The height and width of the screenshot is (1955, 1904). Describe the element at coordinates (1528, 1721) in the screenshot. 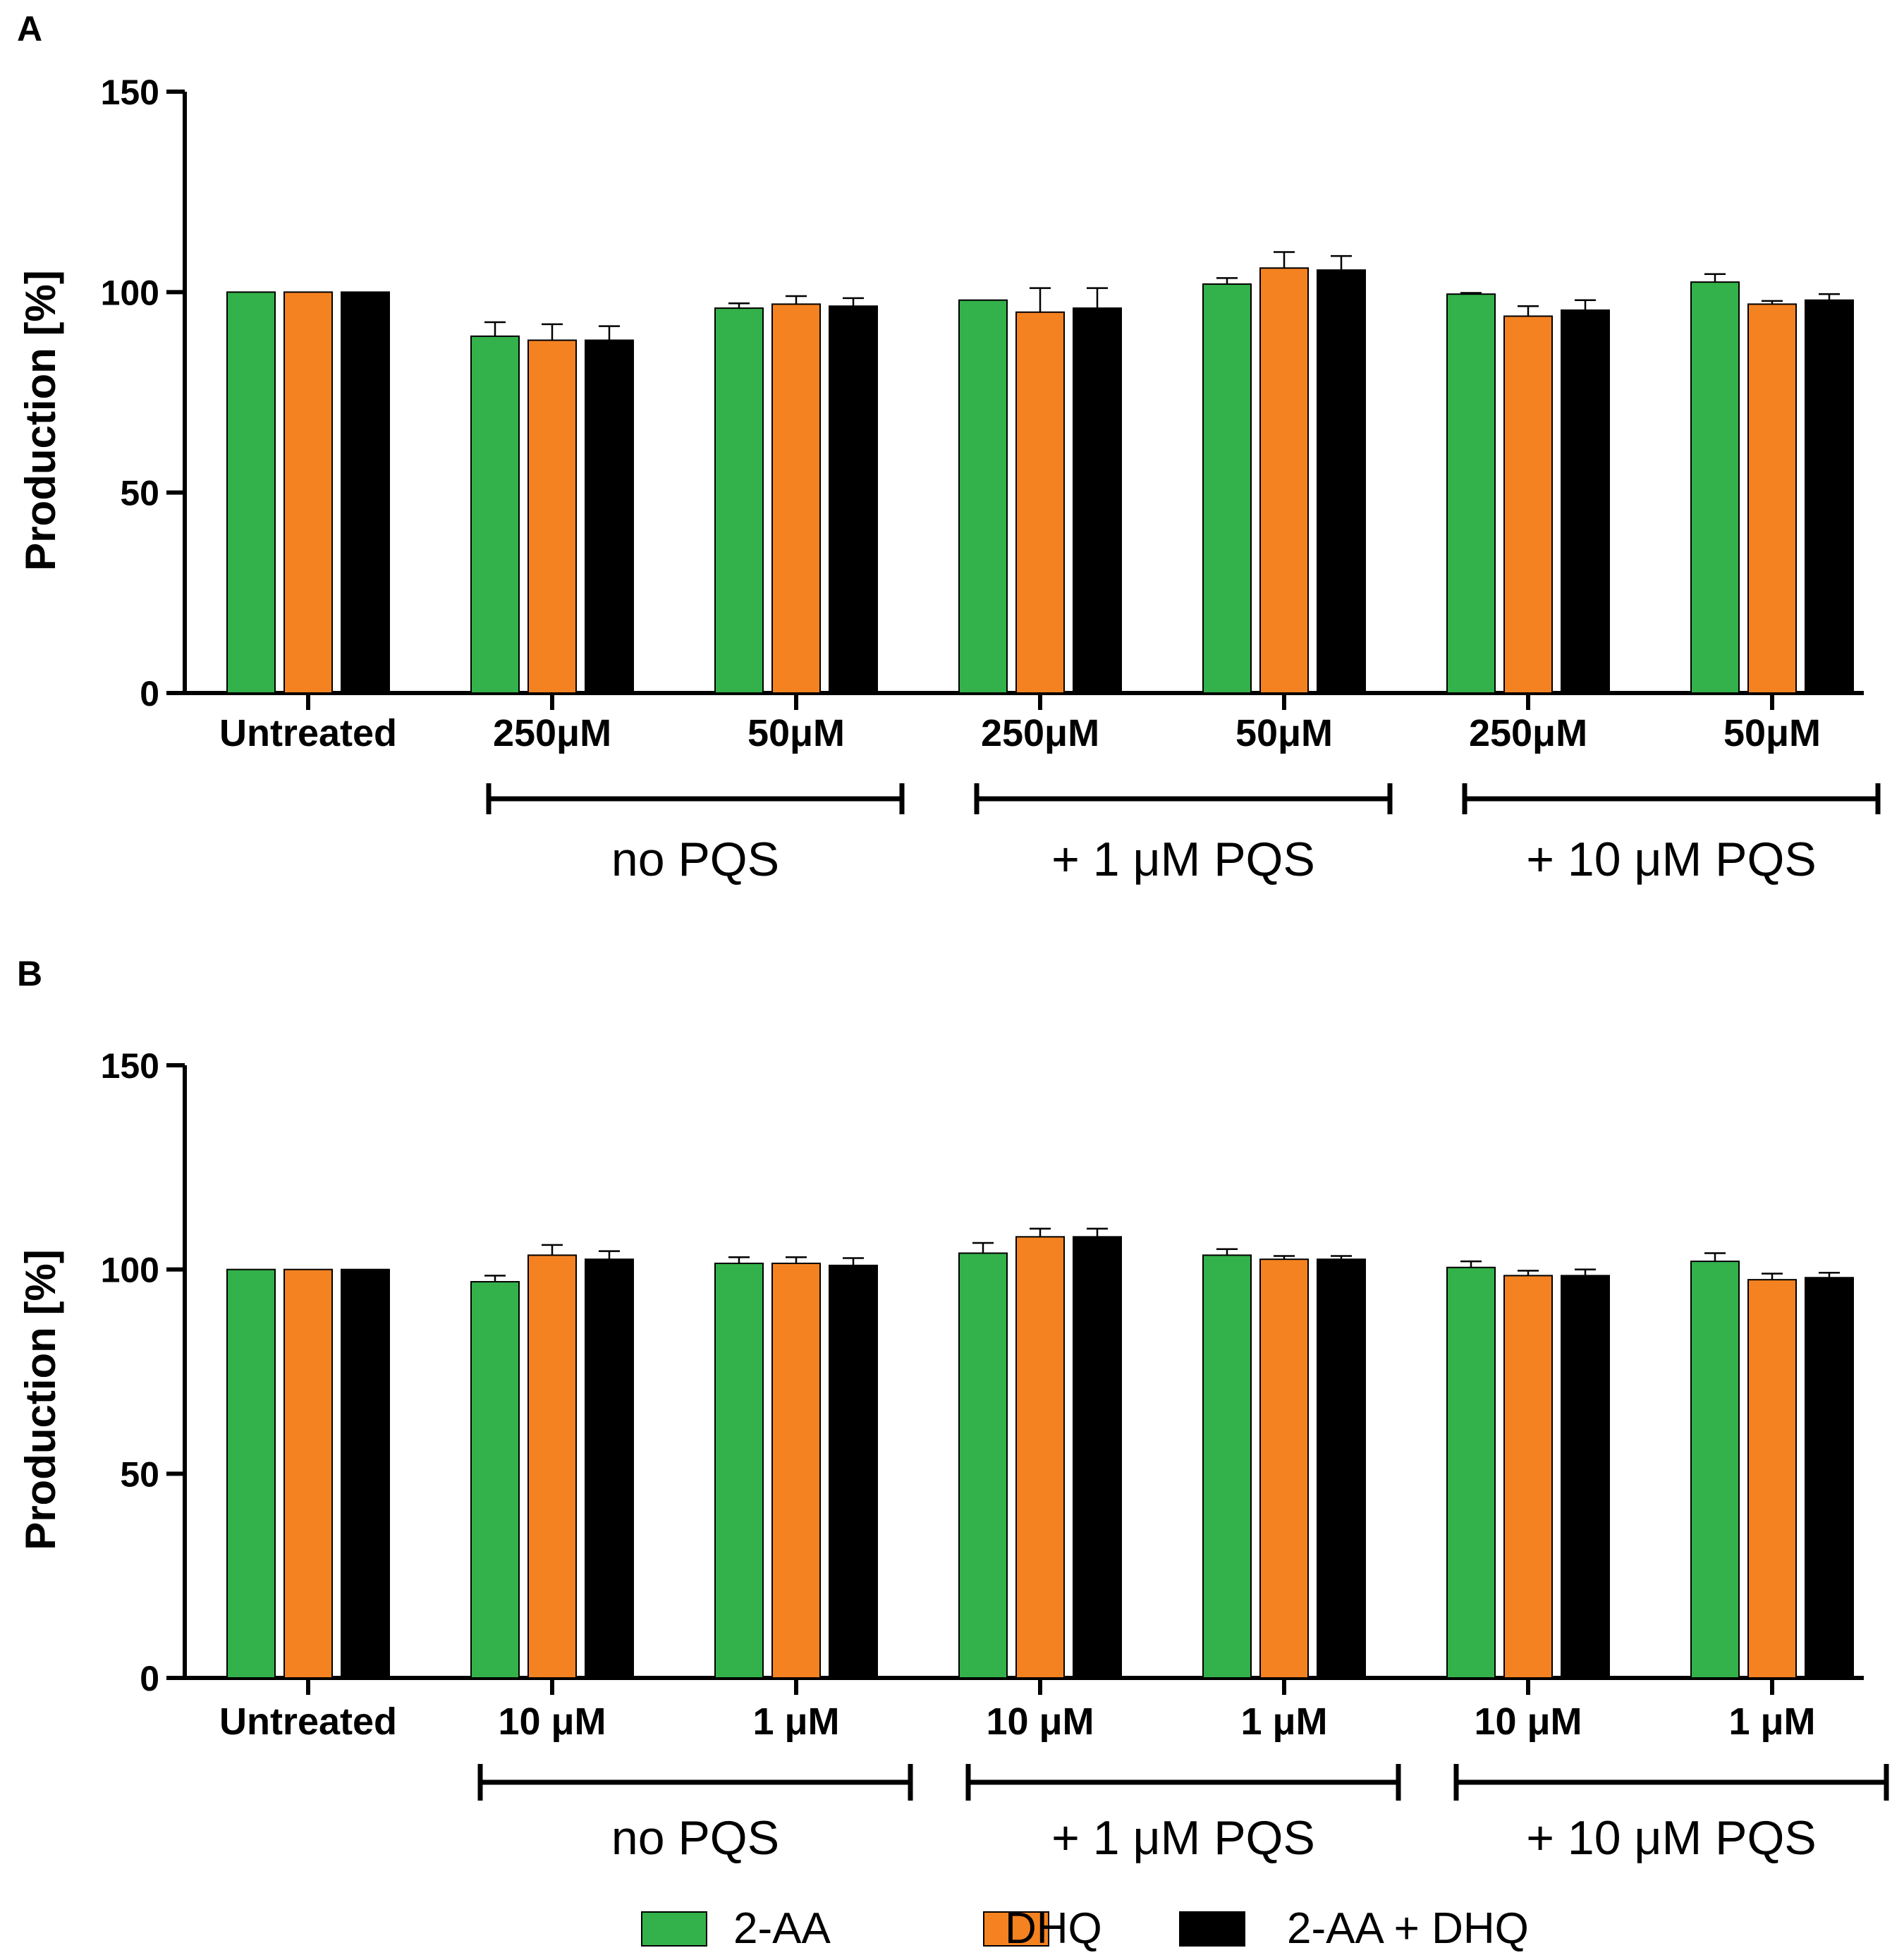

I see `x-tick-label-5: 10 μM` at that location.